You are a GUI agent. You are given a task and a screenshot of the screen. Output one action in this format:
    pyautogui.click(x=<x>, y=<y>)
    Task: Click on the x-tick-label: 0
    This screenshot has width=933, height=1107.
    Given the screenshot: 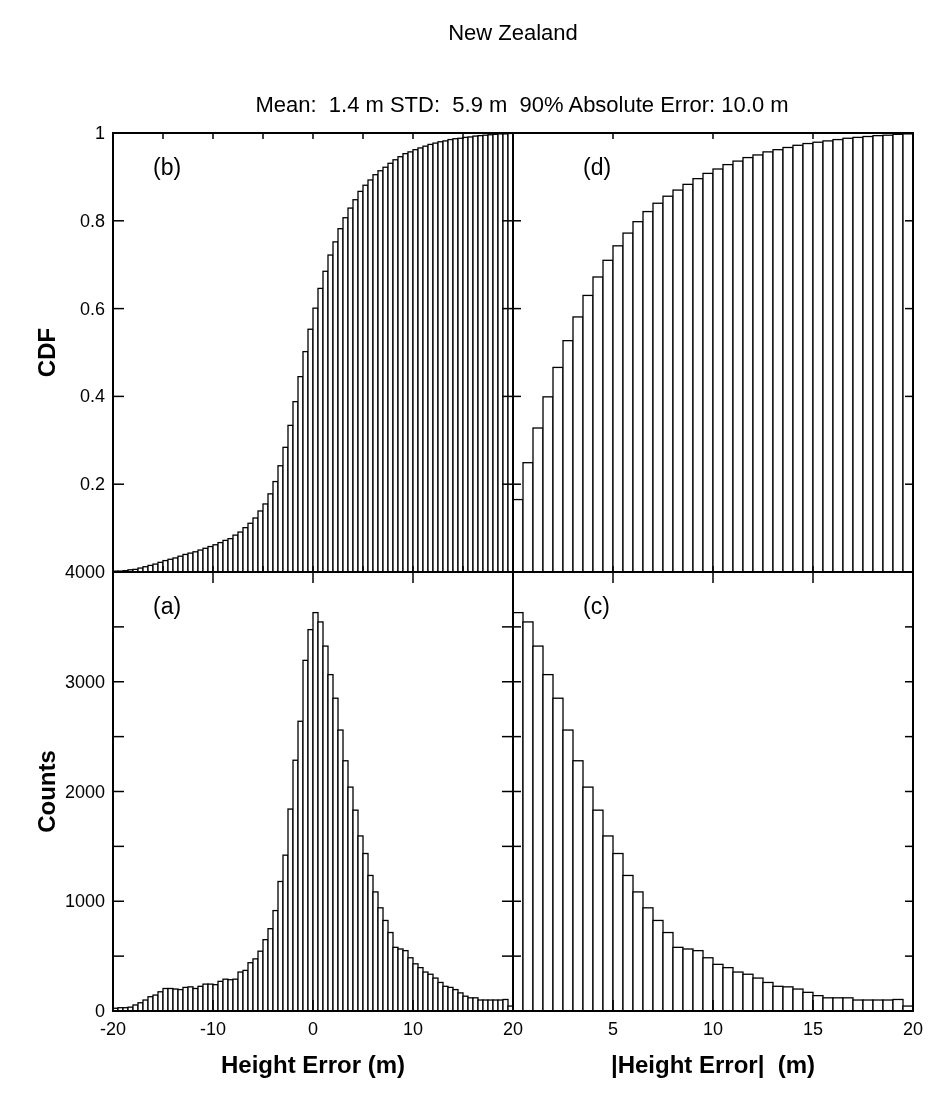 What is the action you would take?
    pyautogui.click(x=313, y=1029)
    